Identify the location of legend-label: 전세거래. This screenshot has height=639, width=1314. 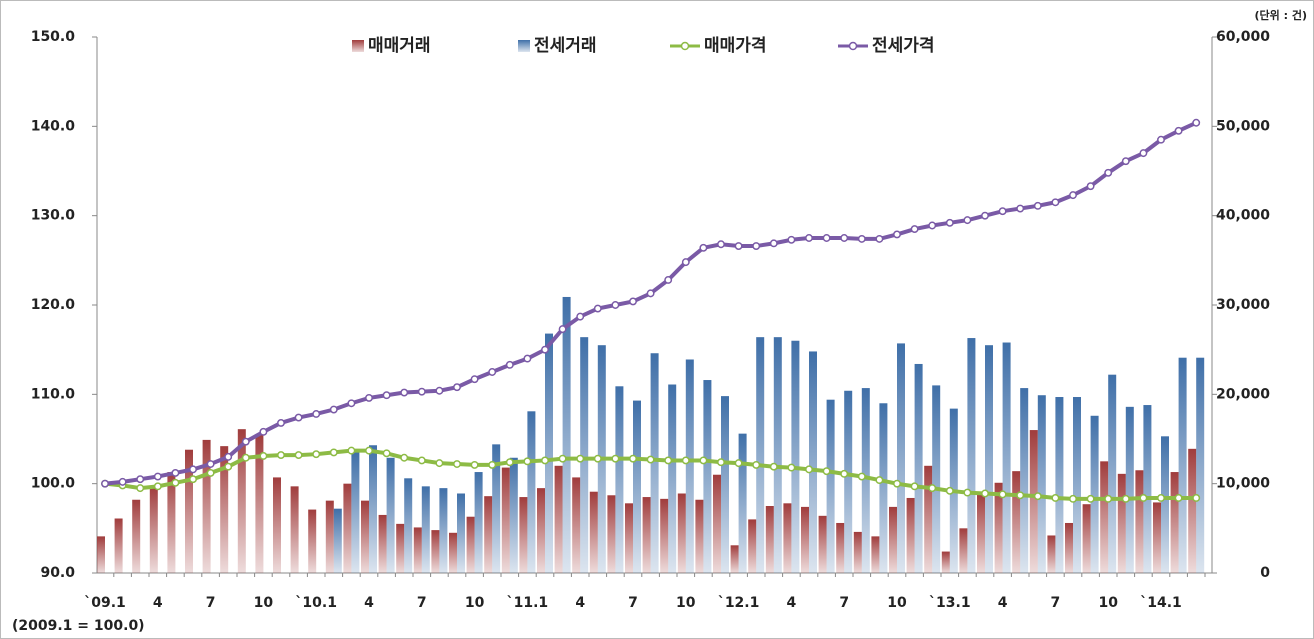
(565, 46).